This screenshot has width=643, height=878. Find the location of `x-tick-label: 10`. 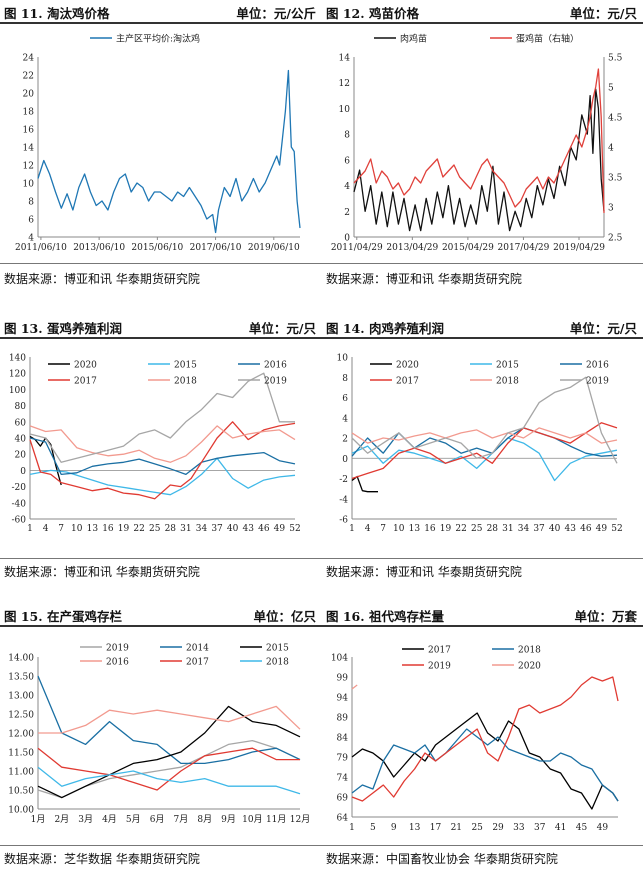

x-tick-label: 10 is located at coordinates (399, 529).